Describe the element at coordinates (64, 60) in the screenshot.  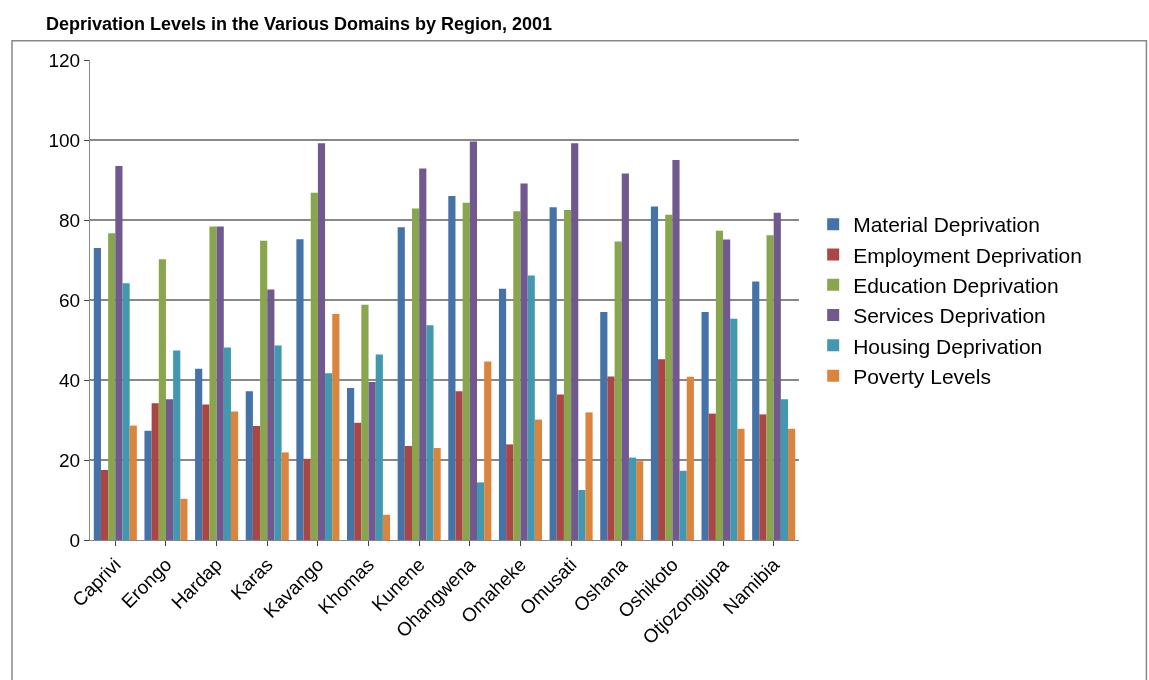
I see `y-tick-label: 120` at that location.